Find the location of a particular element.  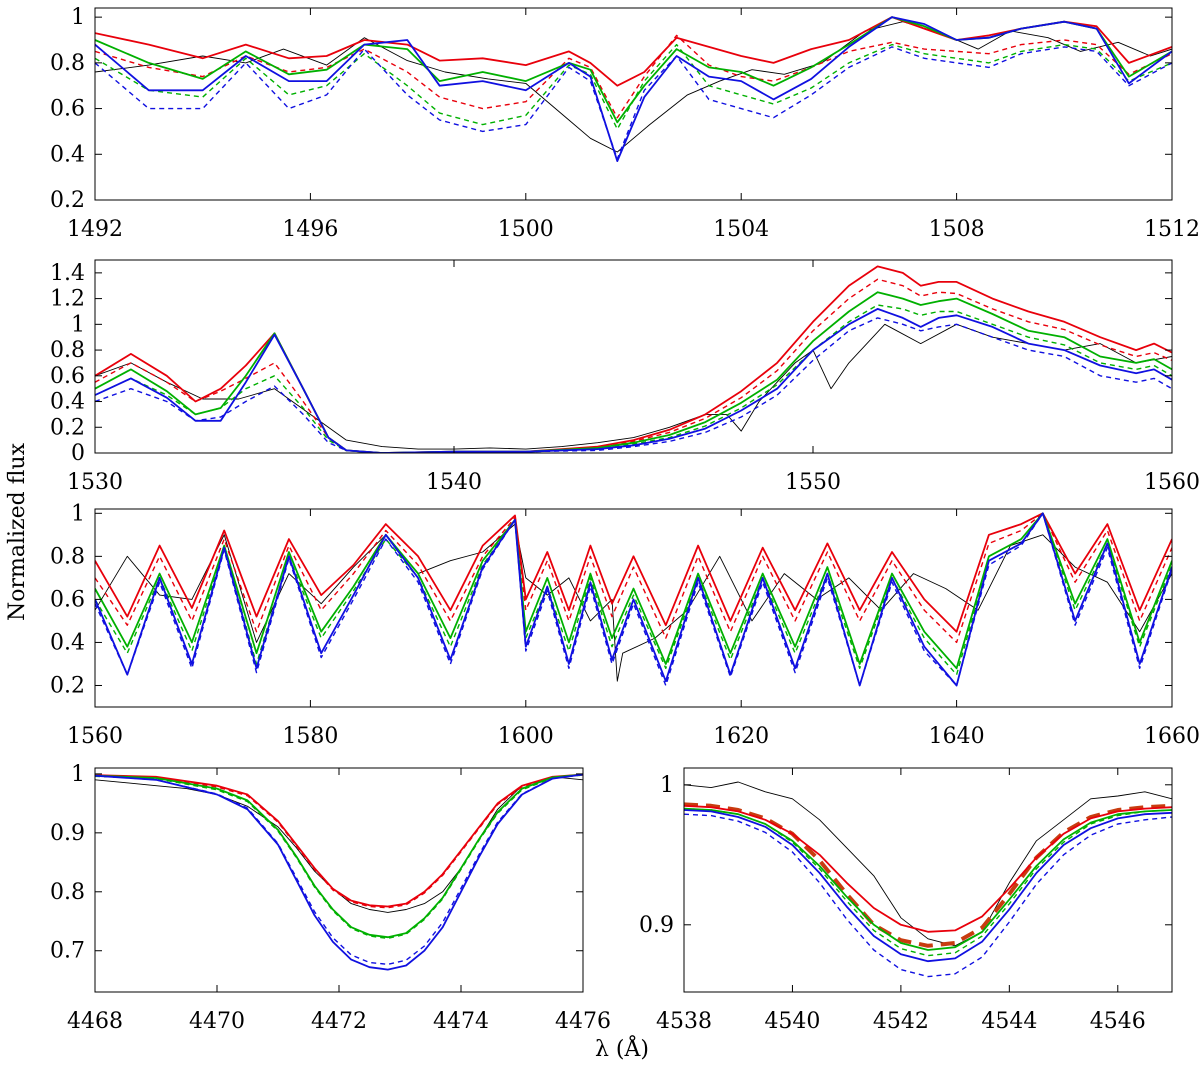

y-tick-label: 0 is located at coordinates (78, 453).